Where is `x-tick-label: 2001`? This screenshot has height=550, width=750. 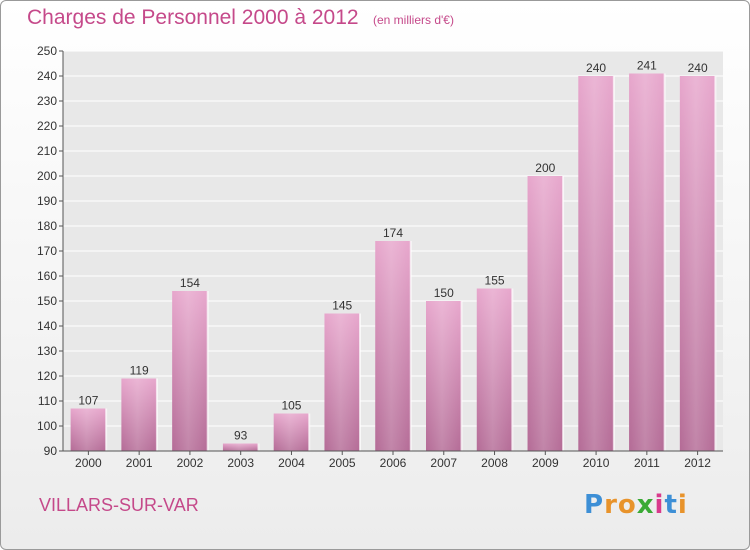 x-tick-label: 2001 is located at coordinates (139, 463).